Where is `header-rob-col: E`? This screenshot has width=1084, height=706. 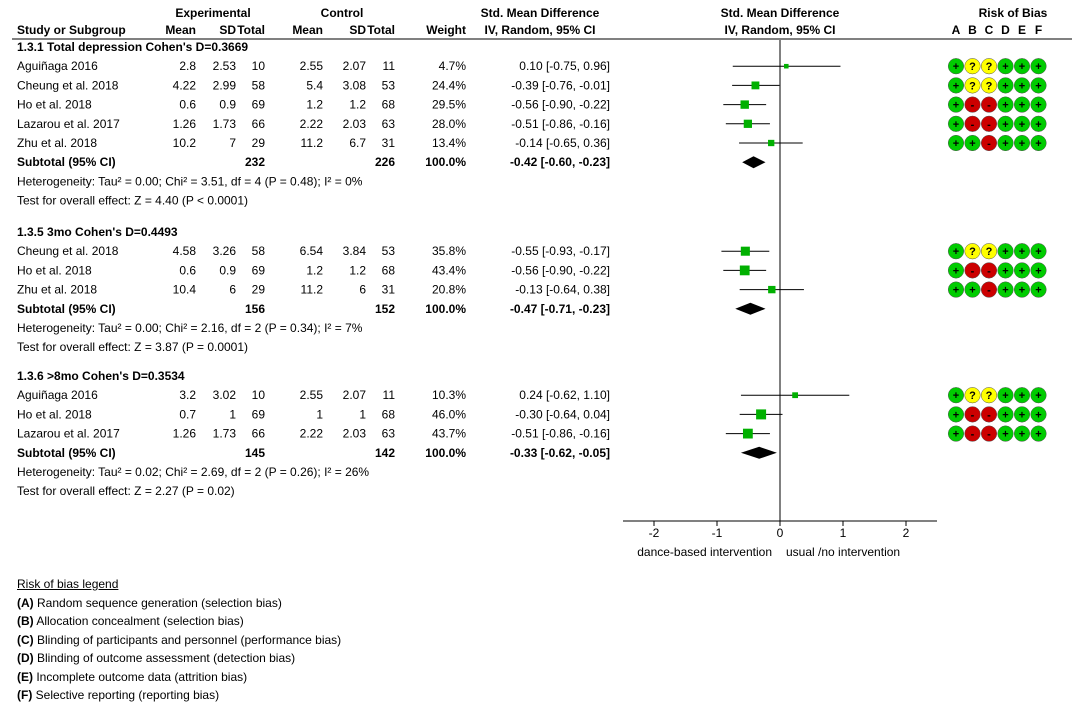
header-rob-col: E is located at coordinates (1022, 30).